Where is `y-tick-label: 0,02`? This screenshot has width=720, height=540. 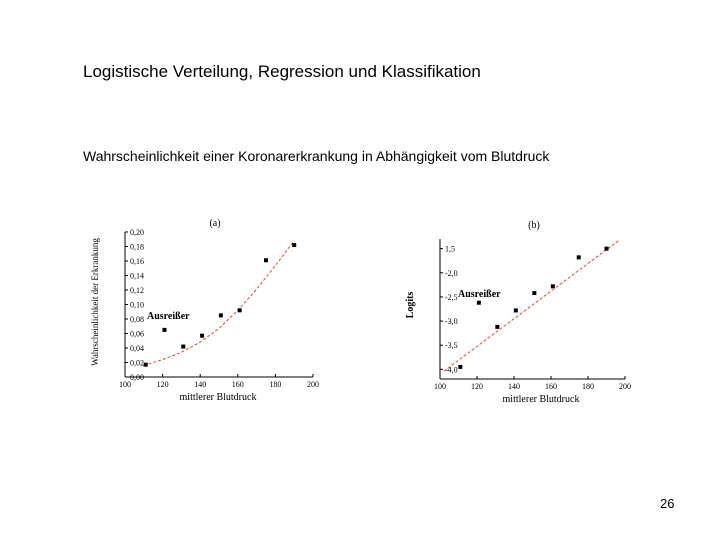 y-tick-label: 0,02 is located at coordinates (137, 363).